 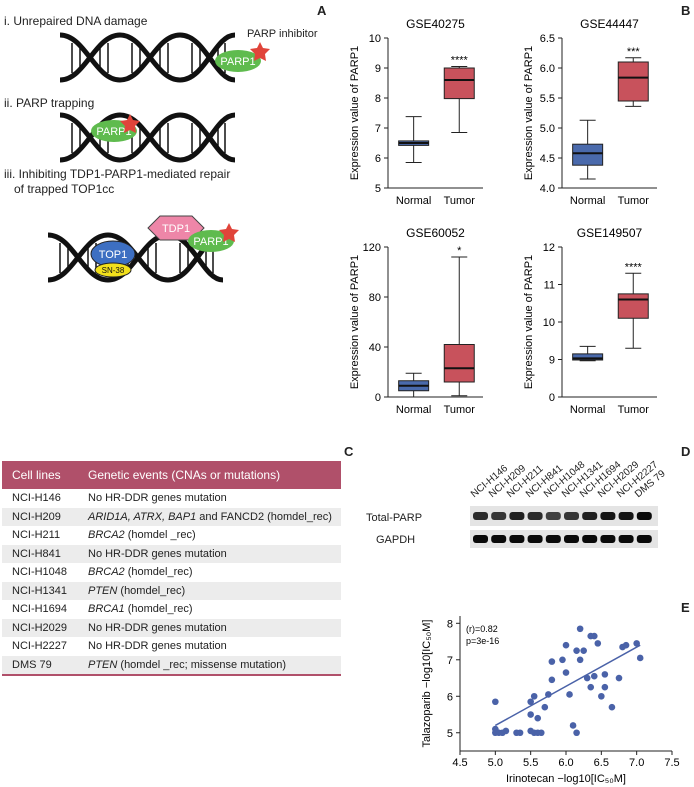 What do you see at coordinates (495, 763) in the screenshot?
I see `x-tick-label: 5.0` at bounding box center [495, 763].